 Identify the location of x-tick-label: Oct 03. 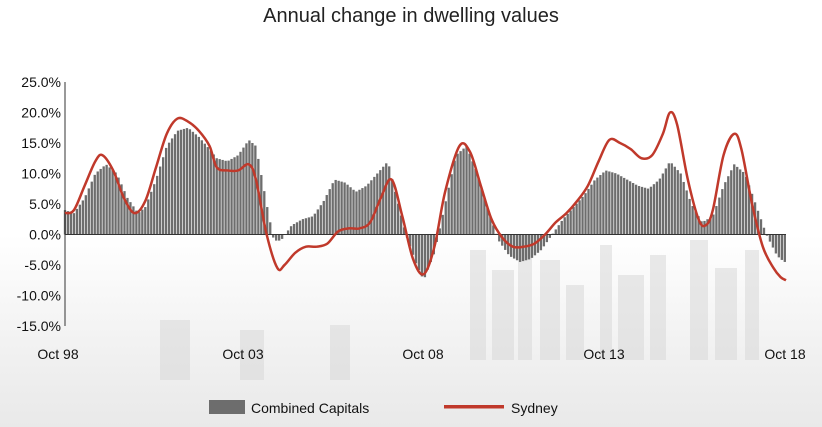
(242, 354).